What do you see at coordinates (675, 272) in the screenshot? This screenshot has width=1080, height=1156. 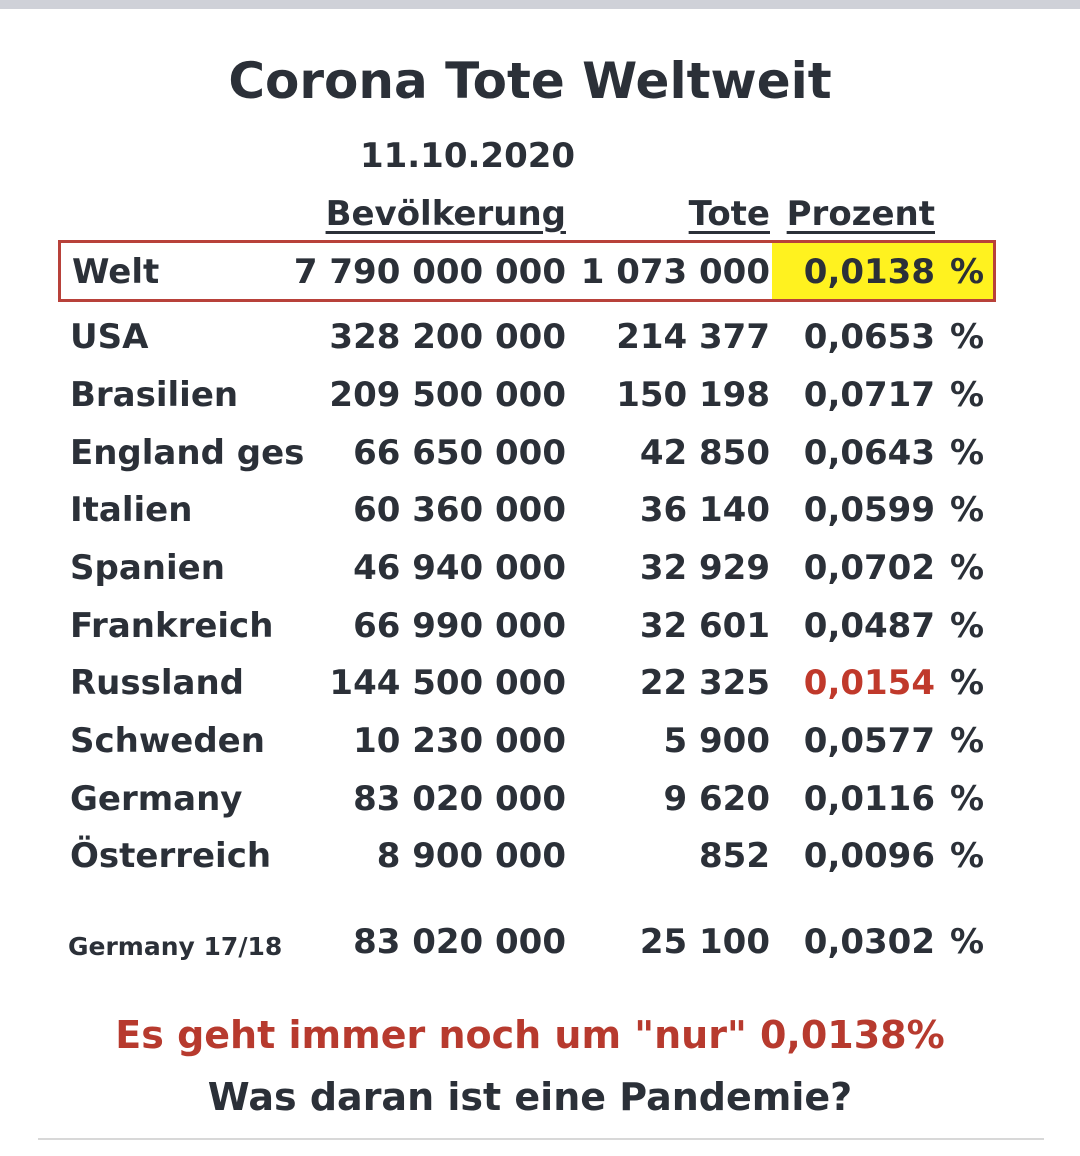 I see `row-deaths: 1 073 000` at bounding box center [675, 272].